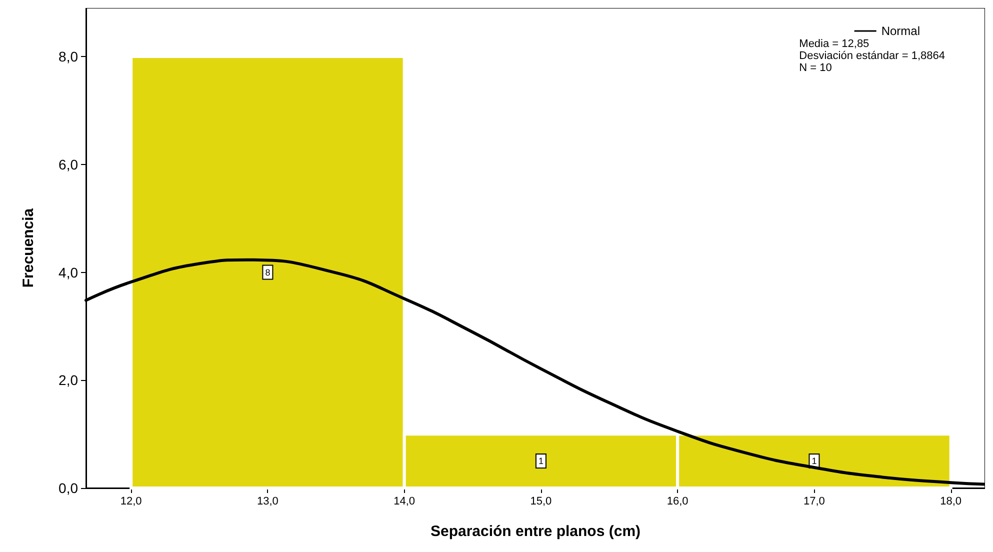  I want to click on x-axis-title: Separación entre planos (cm), so click(535, 531).